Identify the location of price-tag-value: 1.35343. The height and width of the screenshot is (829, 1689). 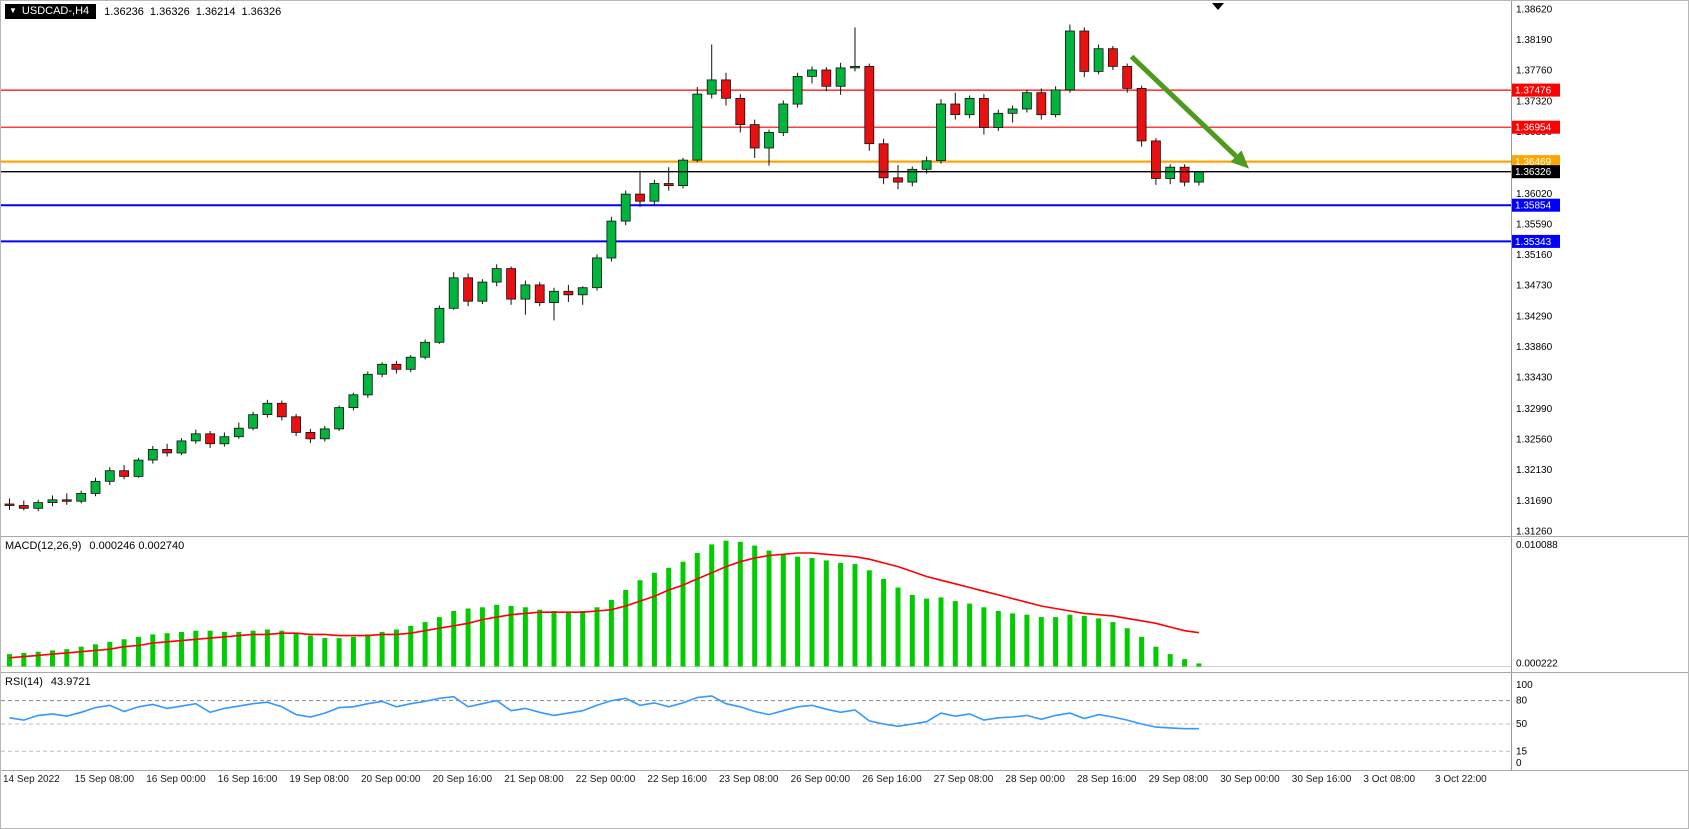
(1533, 242).